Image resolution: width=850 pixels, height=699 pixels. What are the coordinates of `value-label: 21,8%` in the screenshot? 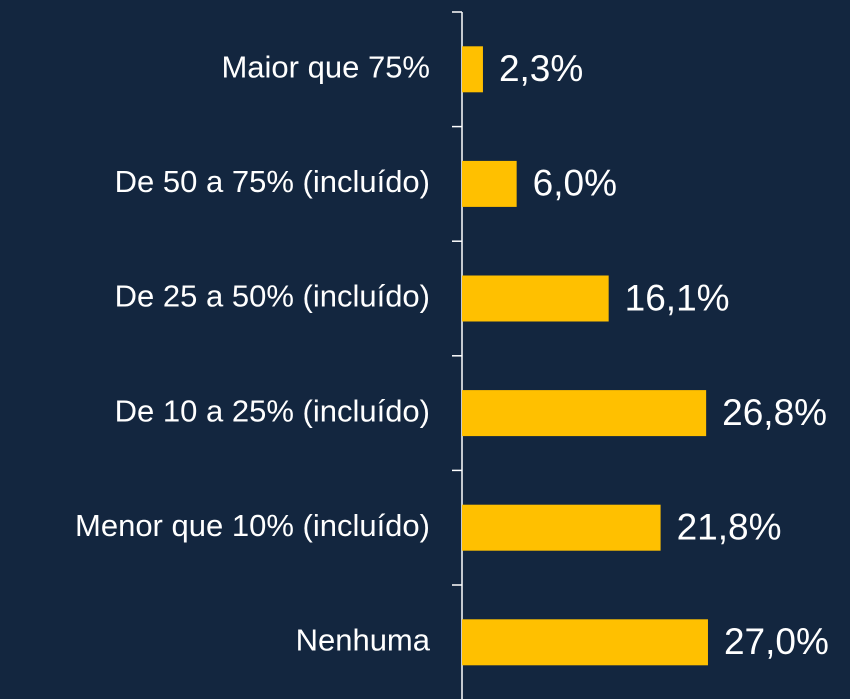 It's located at (729, 526).